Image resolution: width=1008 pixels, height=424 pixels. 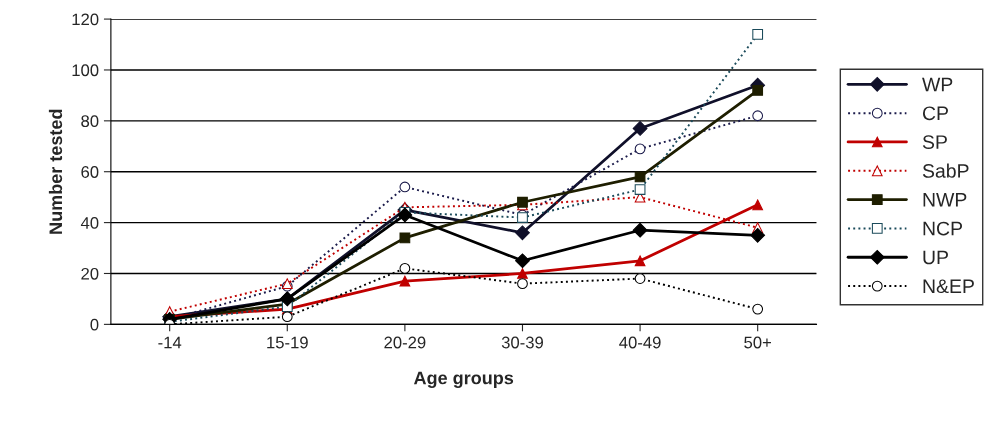 What do you see at coordinates (85, 70) in the screenshot?
I see `y-tick-label: 100` at bounding box center [85, 70].